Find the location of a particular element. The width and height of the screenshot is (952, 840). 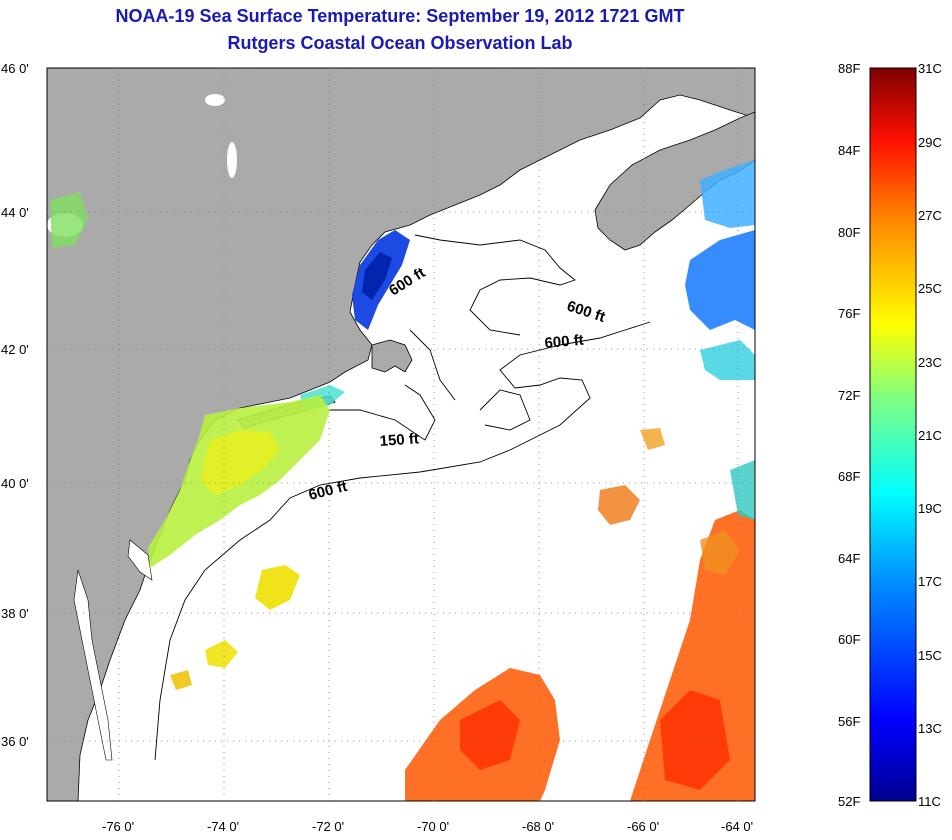

colorbar-c-label: 25C is located at coordinates (930, 288).